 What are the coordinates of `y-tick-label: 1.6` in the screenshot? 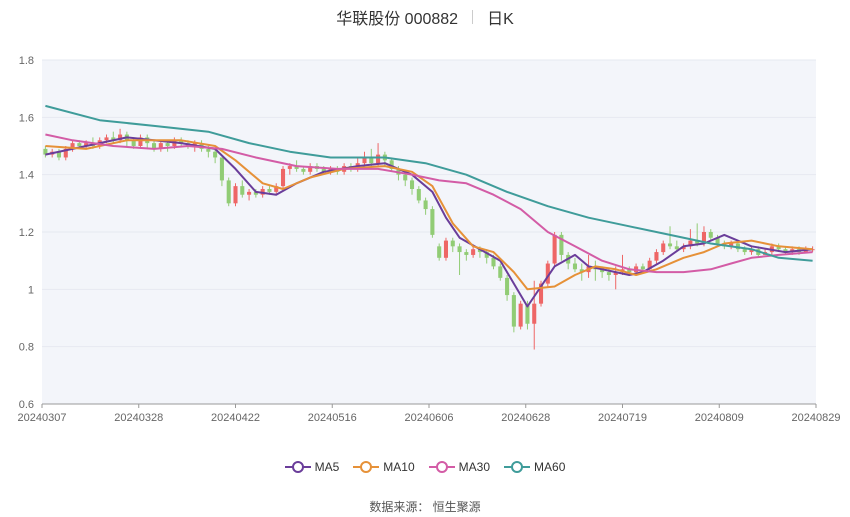 It's located at (26, 118).